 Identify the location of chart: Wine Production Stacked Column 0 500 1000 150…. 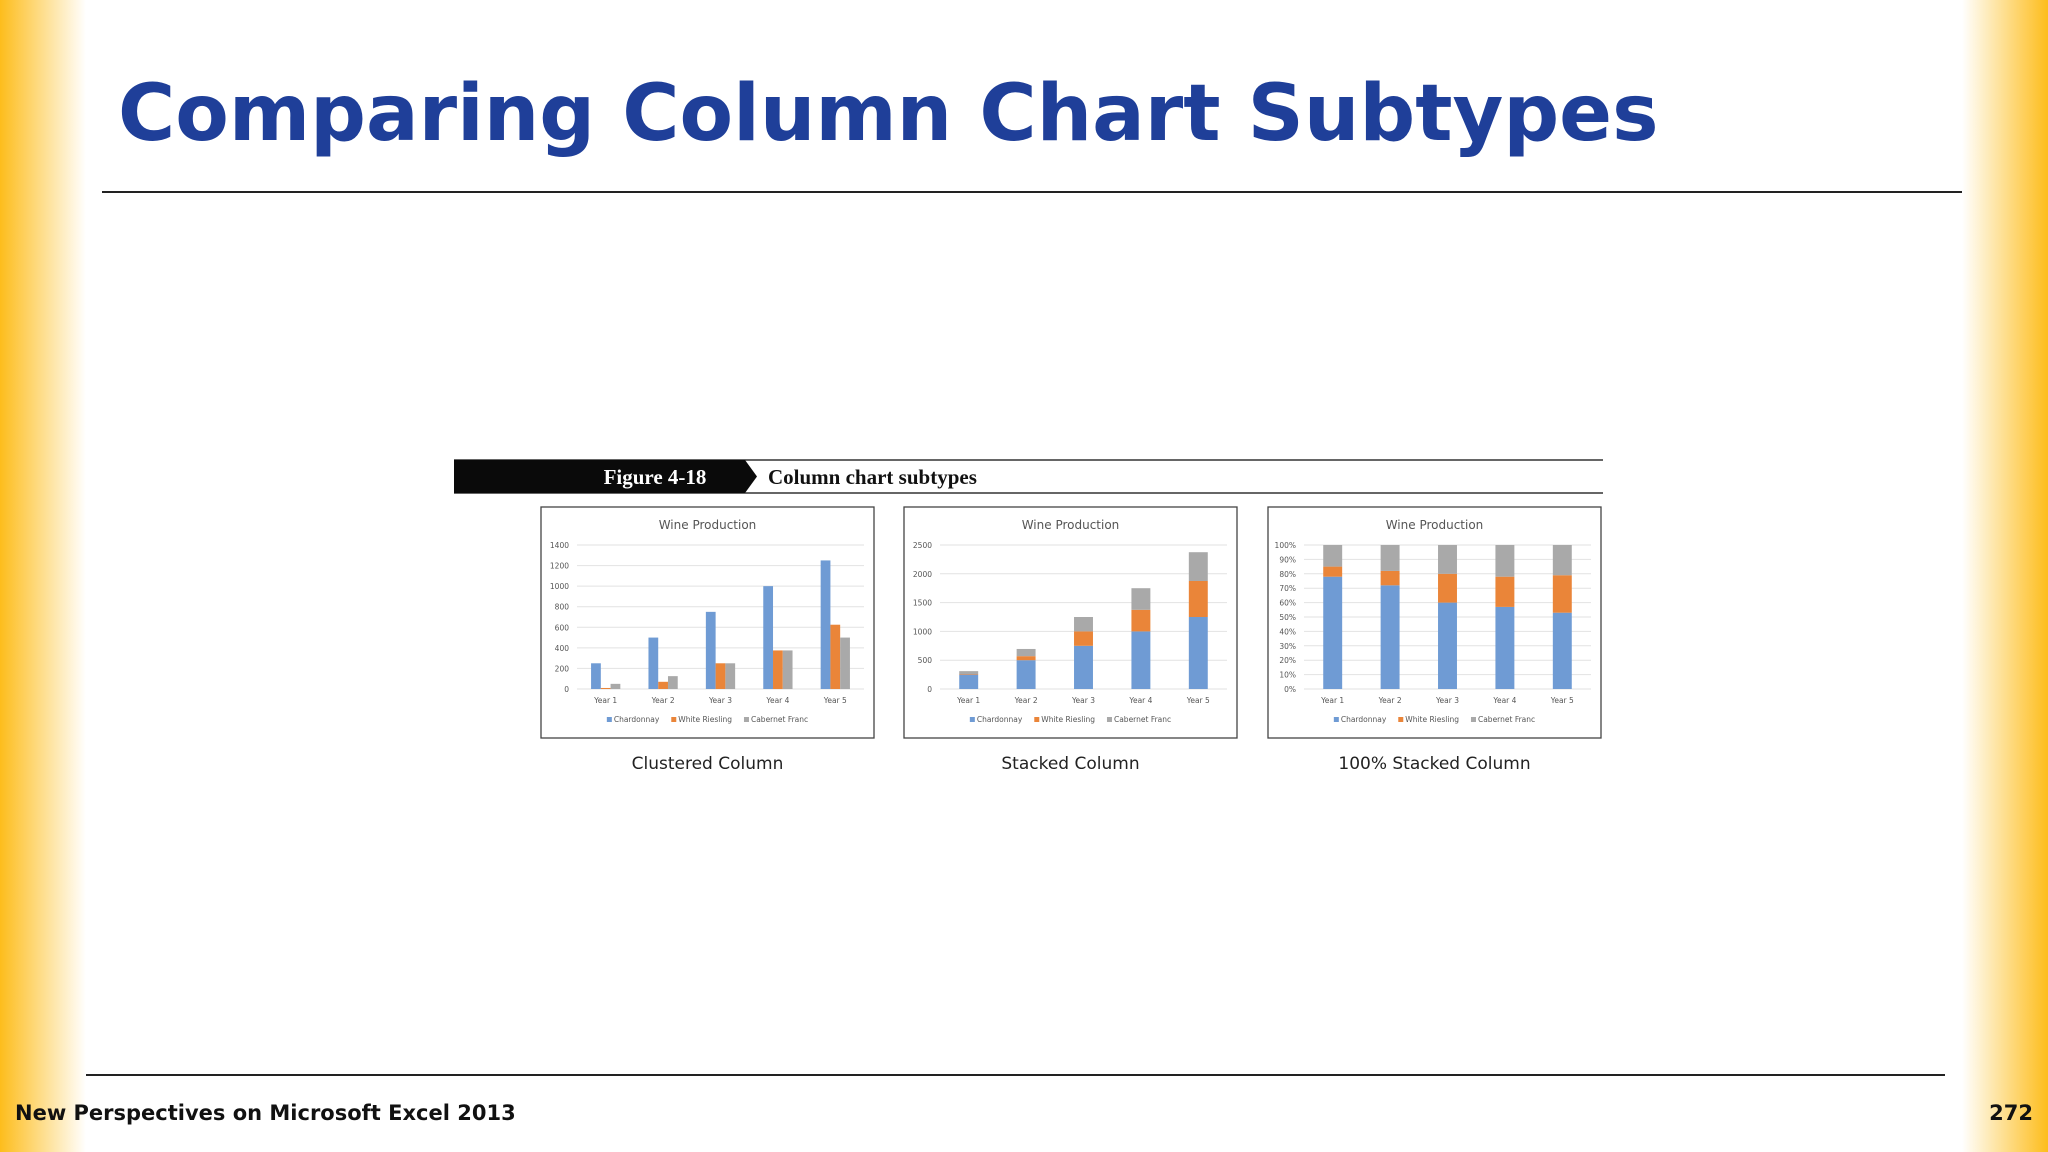
(1070, 640).